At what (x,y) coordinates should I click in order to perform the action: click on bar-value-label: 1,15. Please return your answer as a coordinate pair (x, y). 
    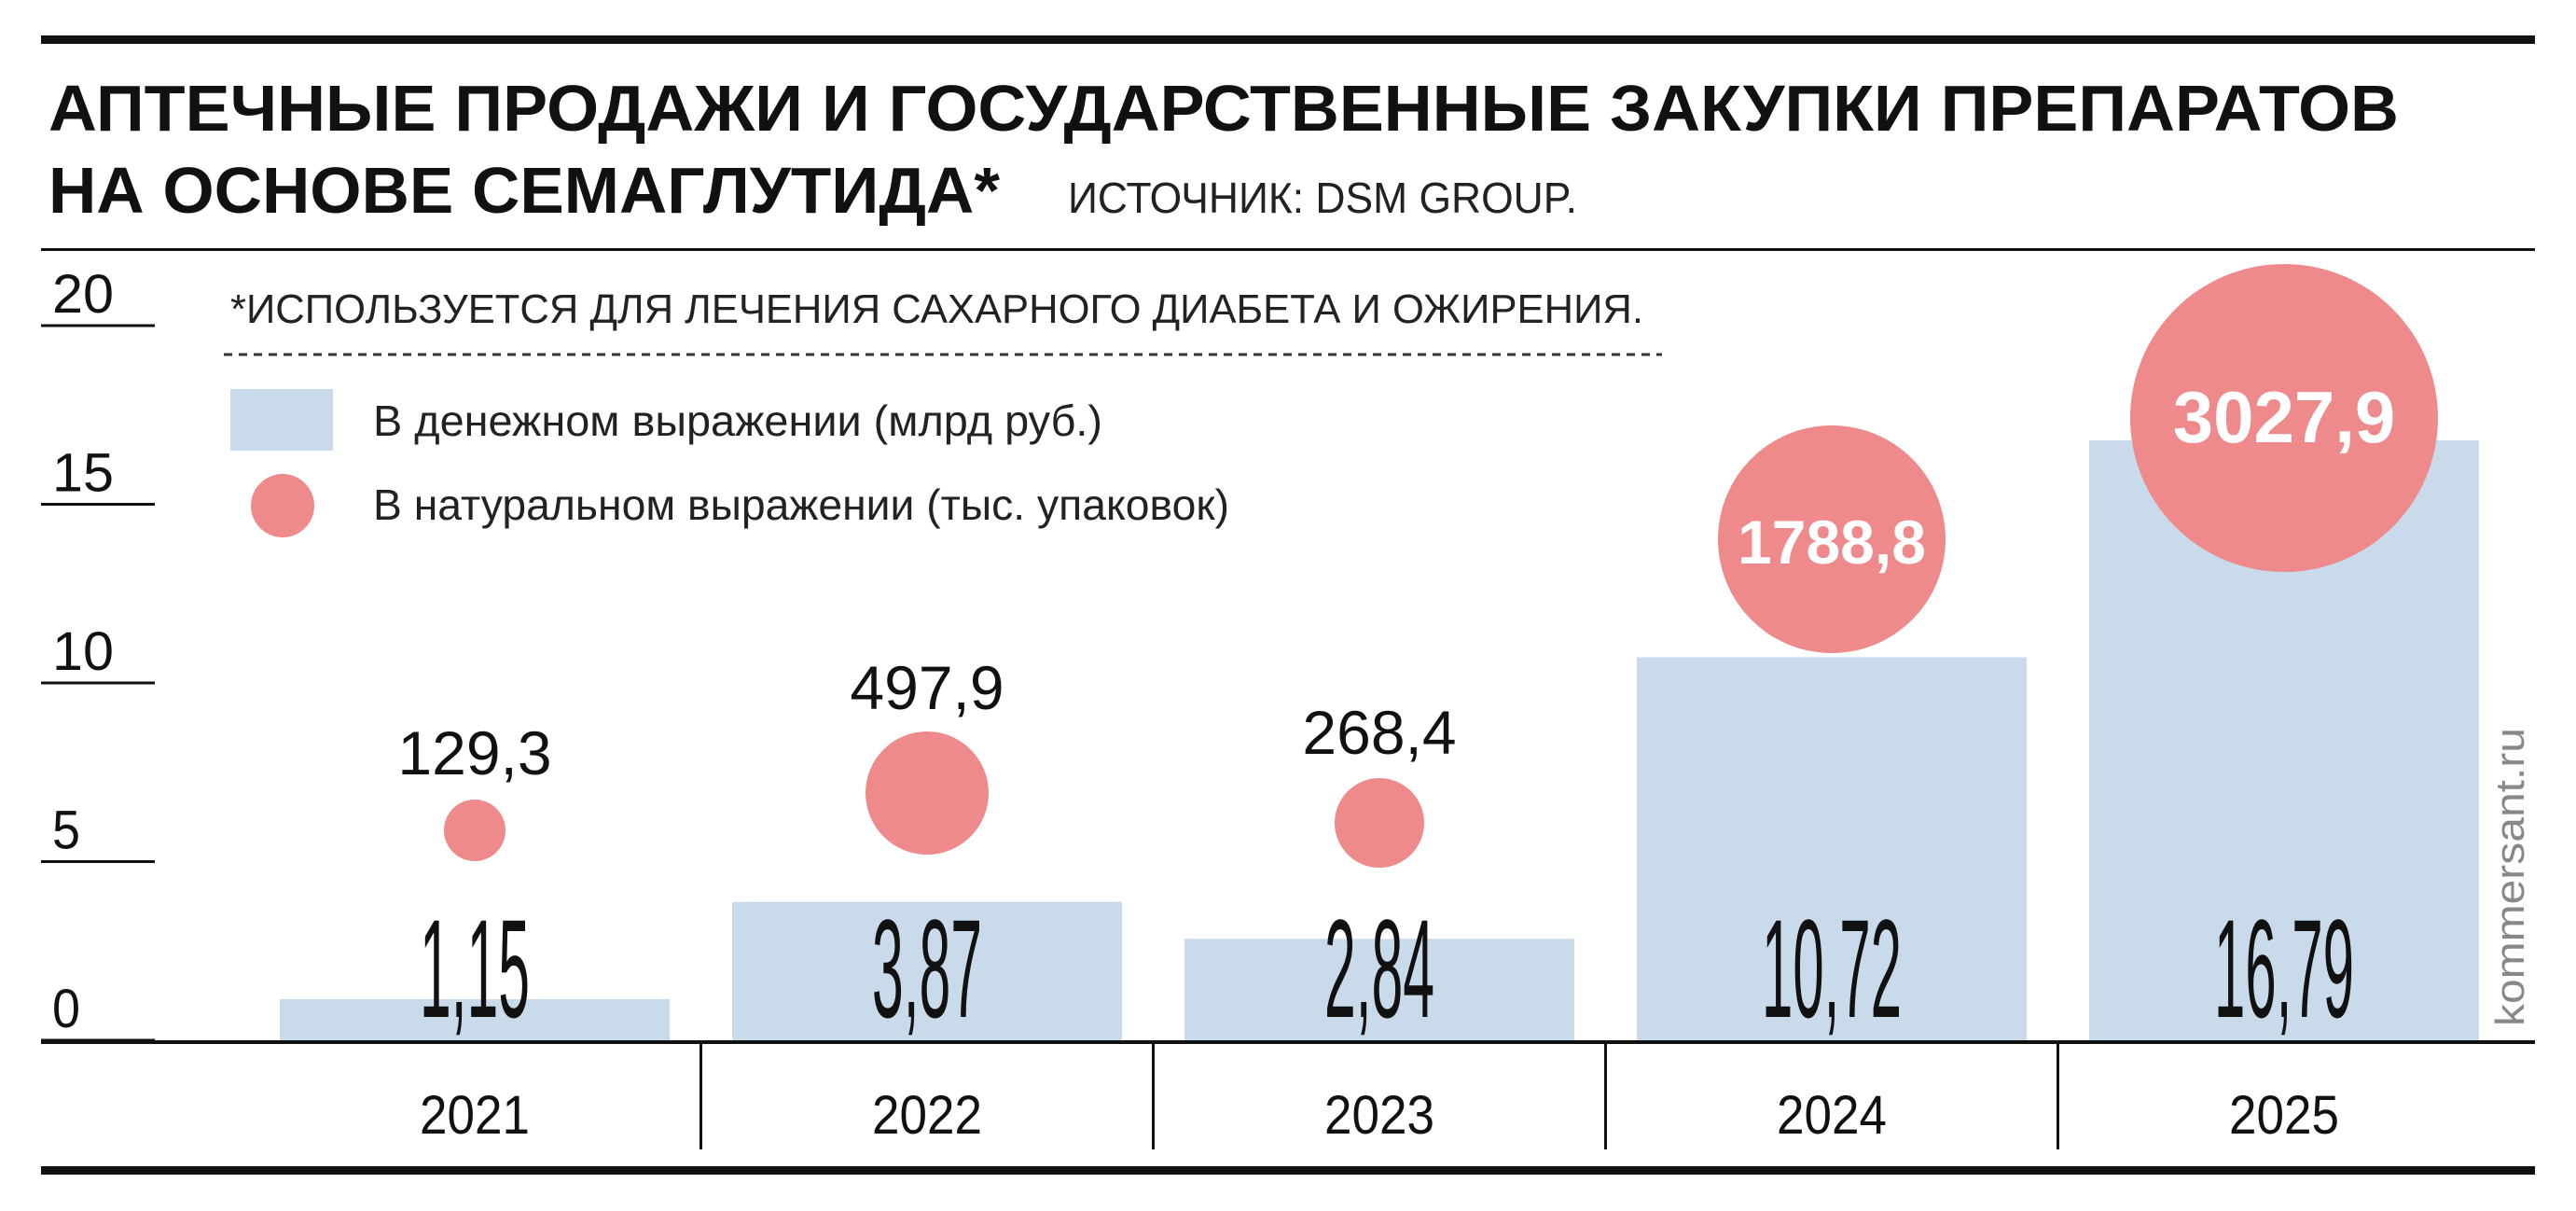
    Looking at the image, I should click on (475, 968).